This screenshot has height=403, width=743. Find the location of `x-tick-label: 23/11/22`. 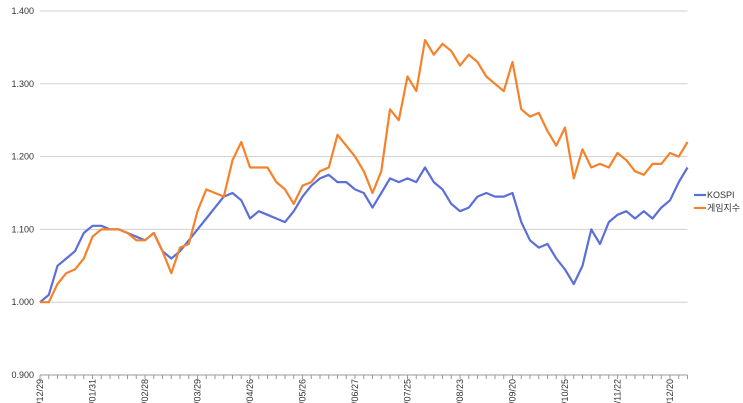

x-tick-label: 23/11/22 is located at coordinates (618, 391).